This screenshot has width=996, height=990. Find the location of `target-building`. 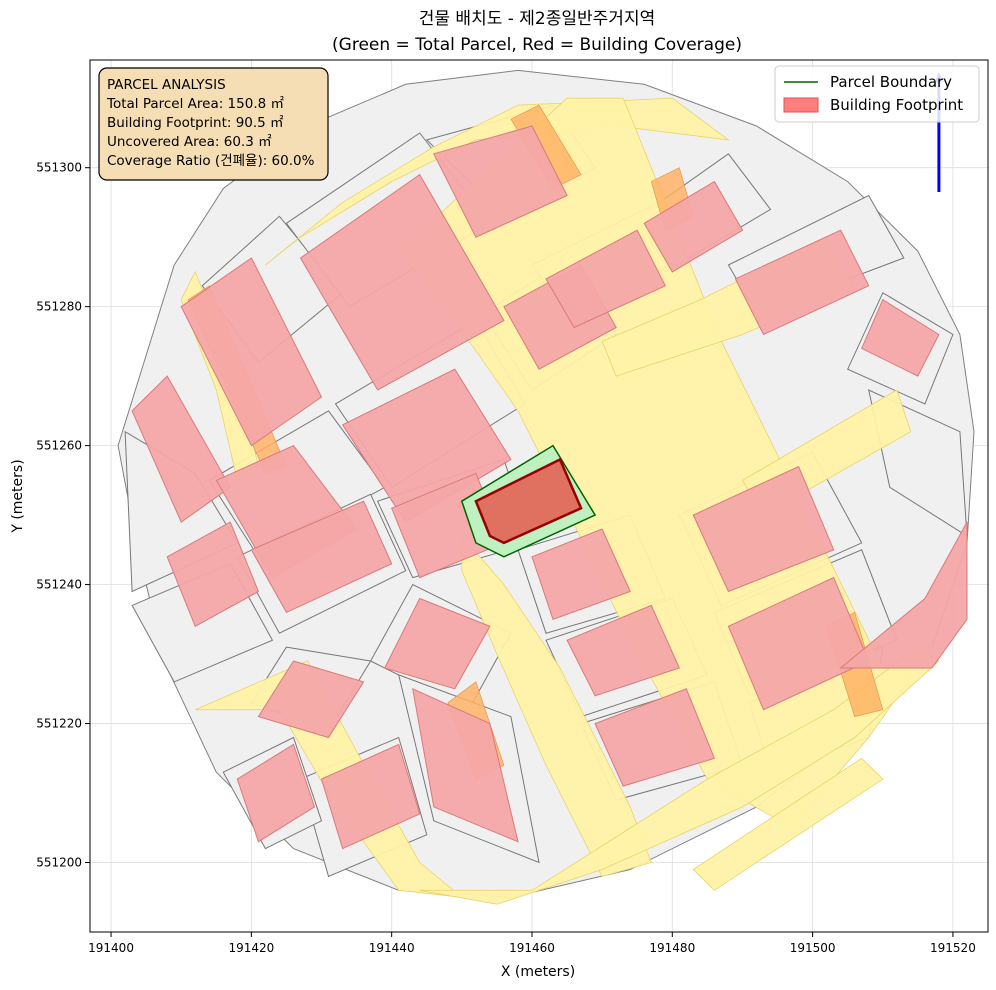

target-building is located at coordinates (528, 501).